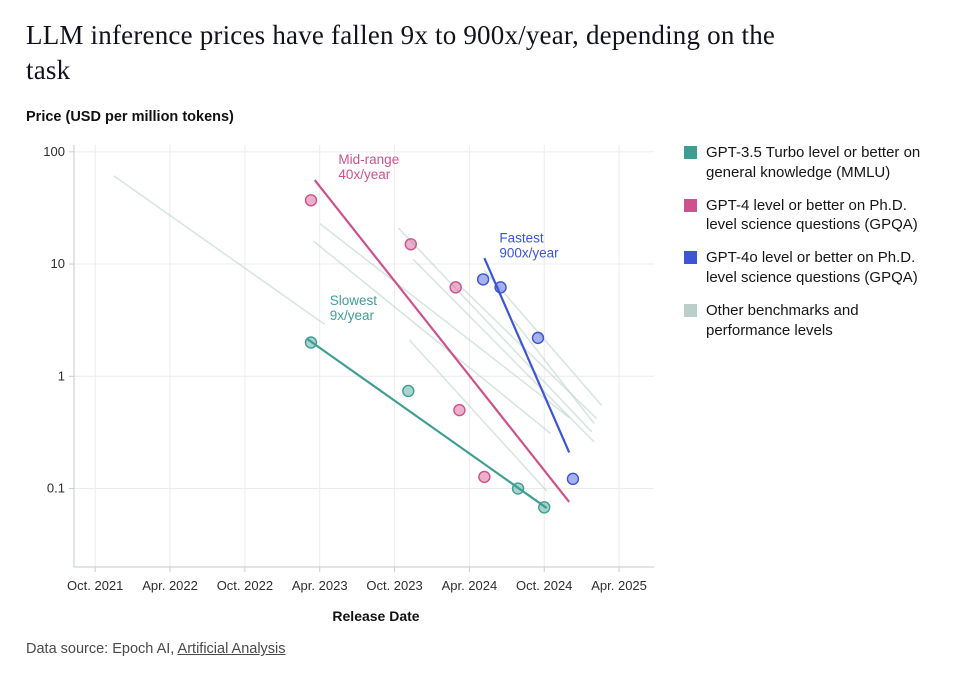 The image size is (960, 673). What do you see at coordinates (354, 300) in the screenshot?
I see `trend-annotation: Slowest` at bounding box center [354, 300].